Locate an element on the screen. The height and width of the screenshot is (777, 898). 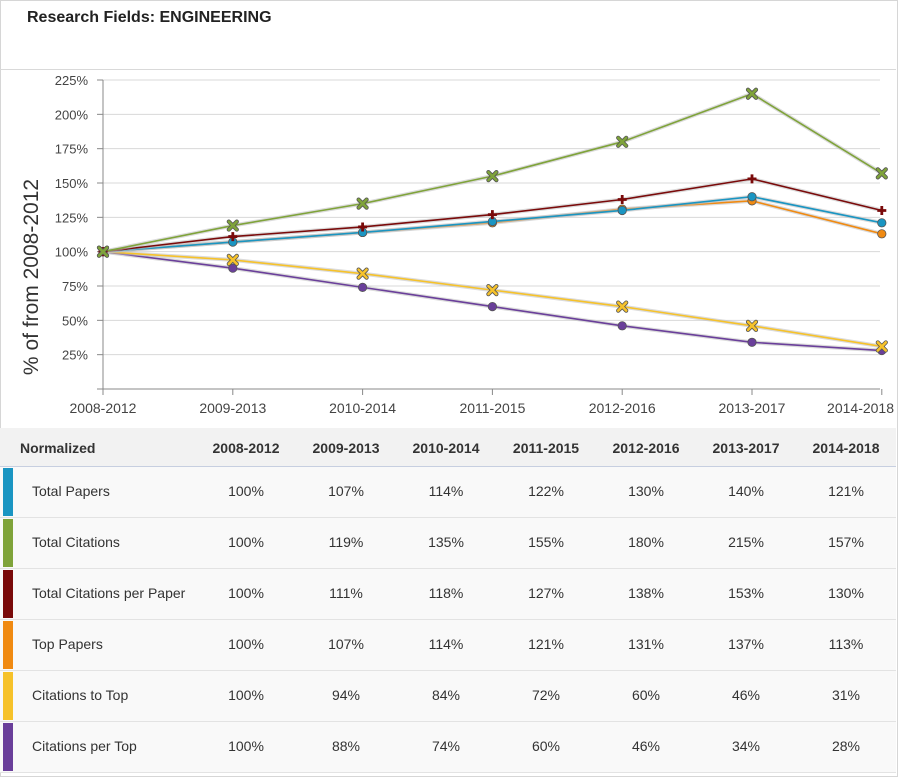
y-axis-title: % of from 2008-2012 is located at coordinates (31, 277).